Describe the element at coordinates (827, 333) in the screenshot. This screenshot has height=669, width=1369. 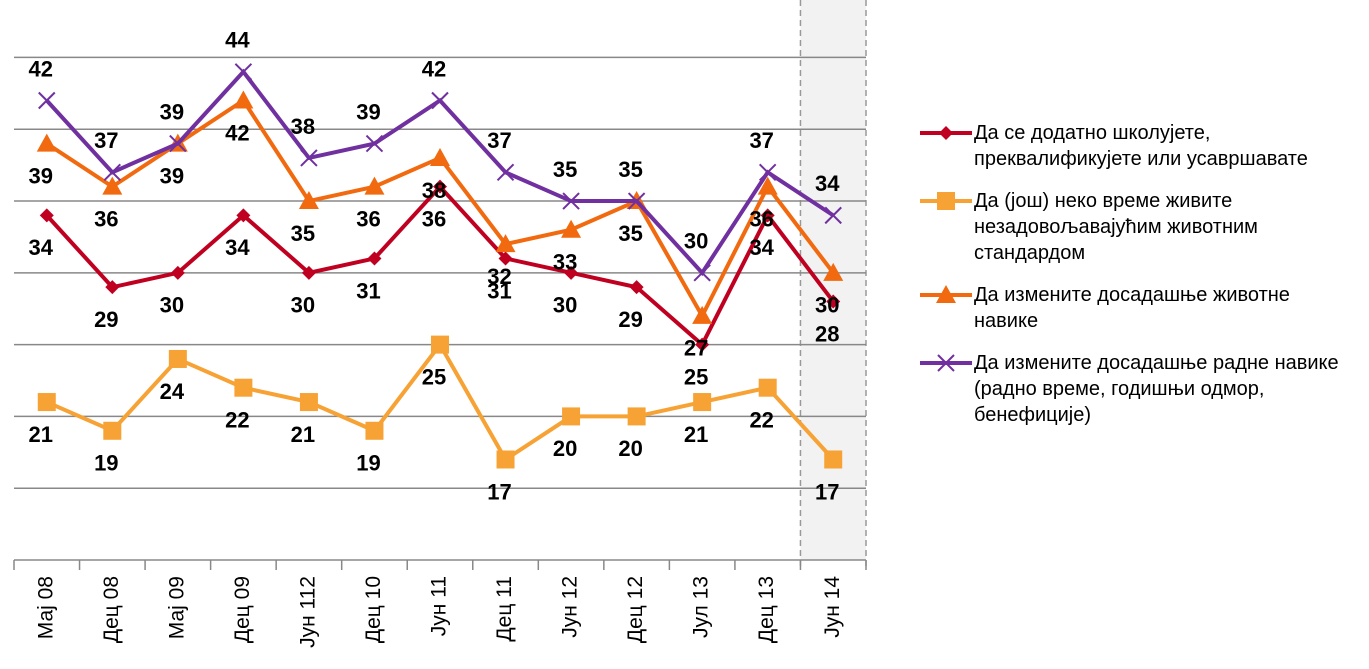
I see `data-label: 28` at that location.